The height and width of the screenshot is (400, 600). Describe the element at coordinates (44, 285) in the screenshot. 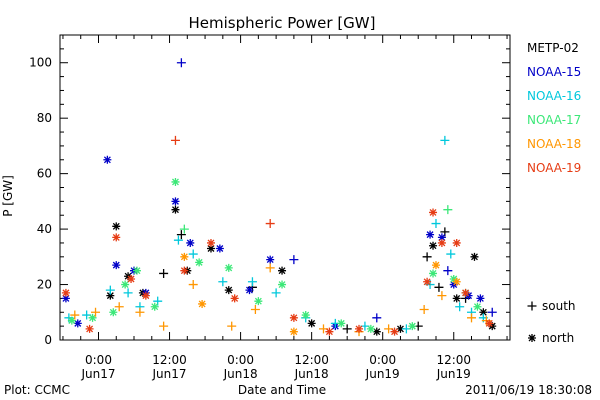

I see `y-tick-label: 20` at that location.